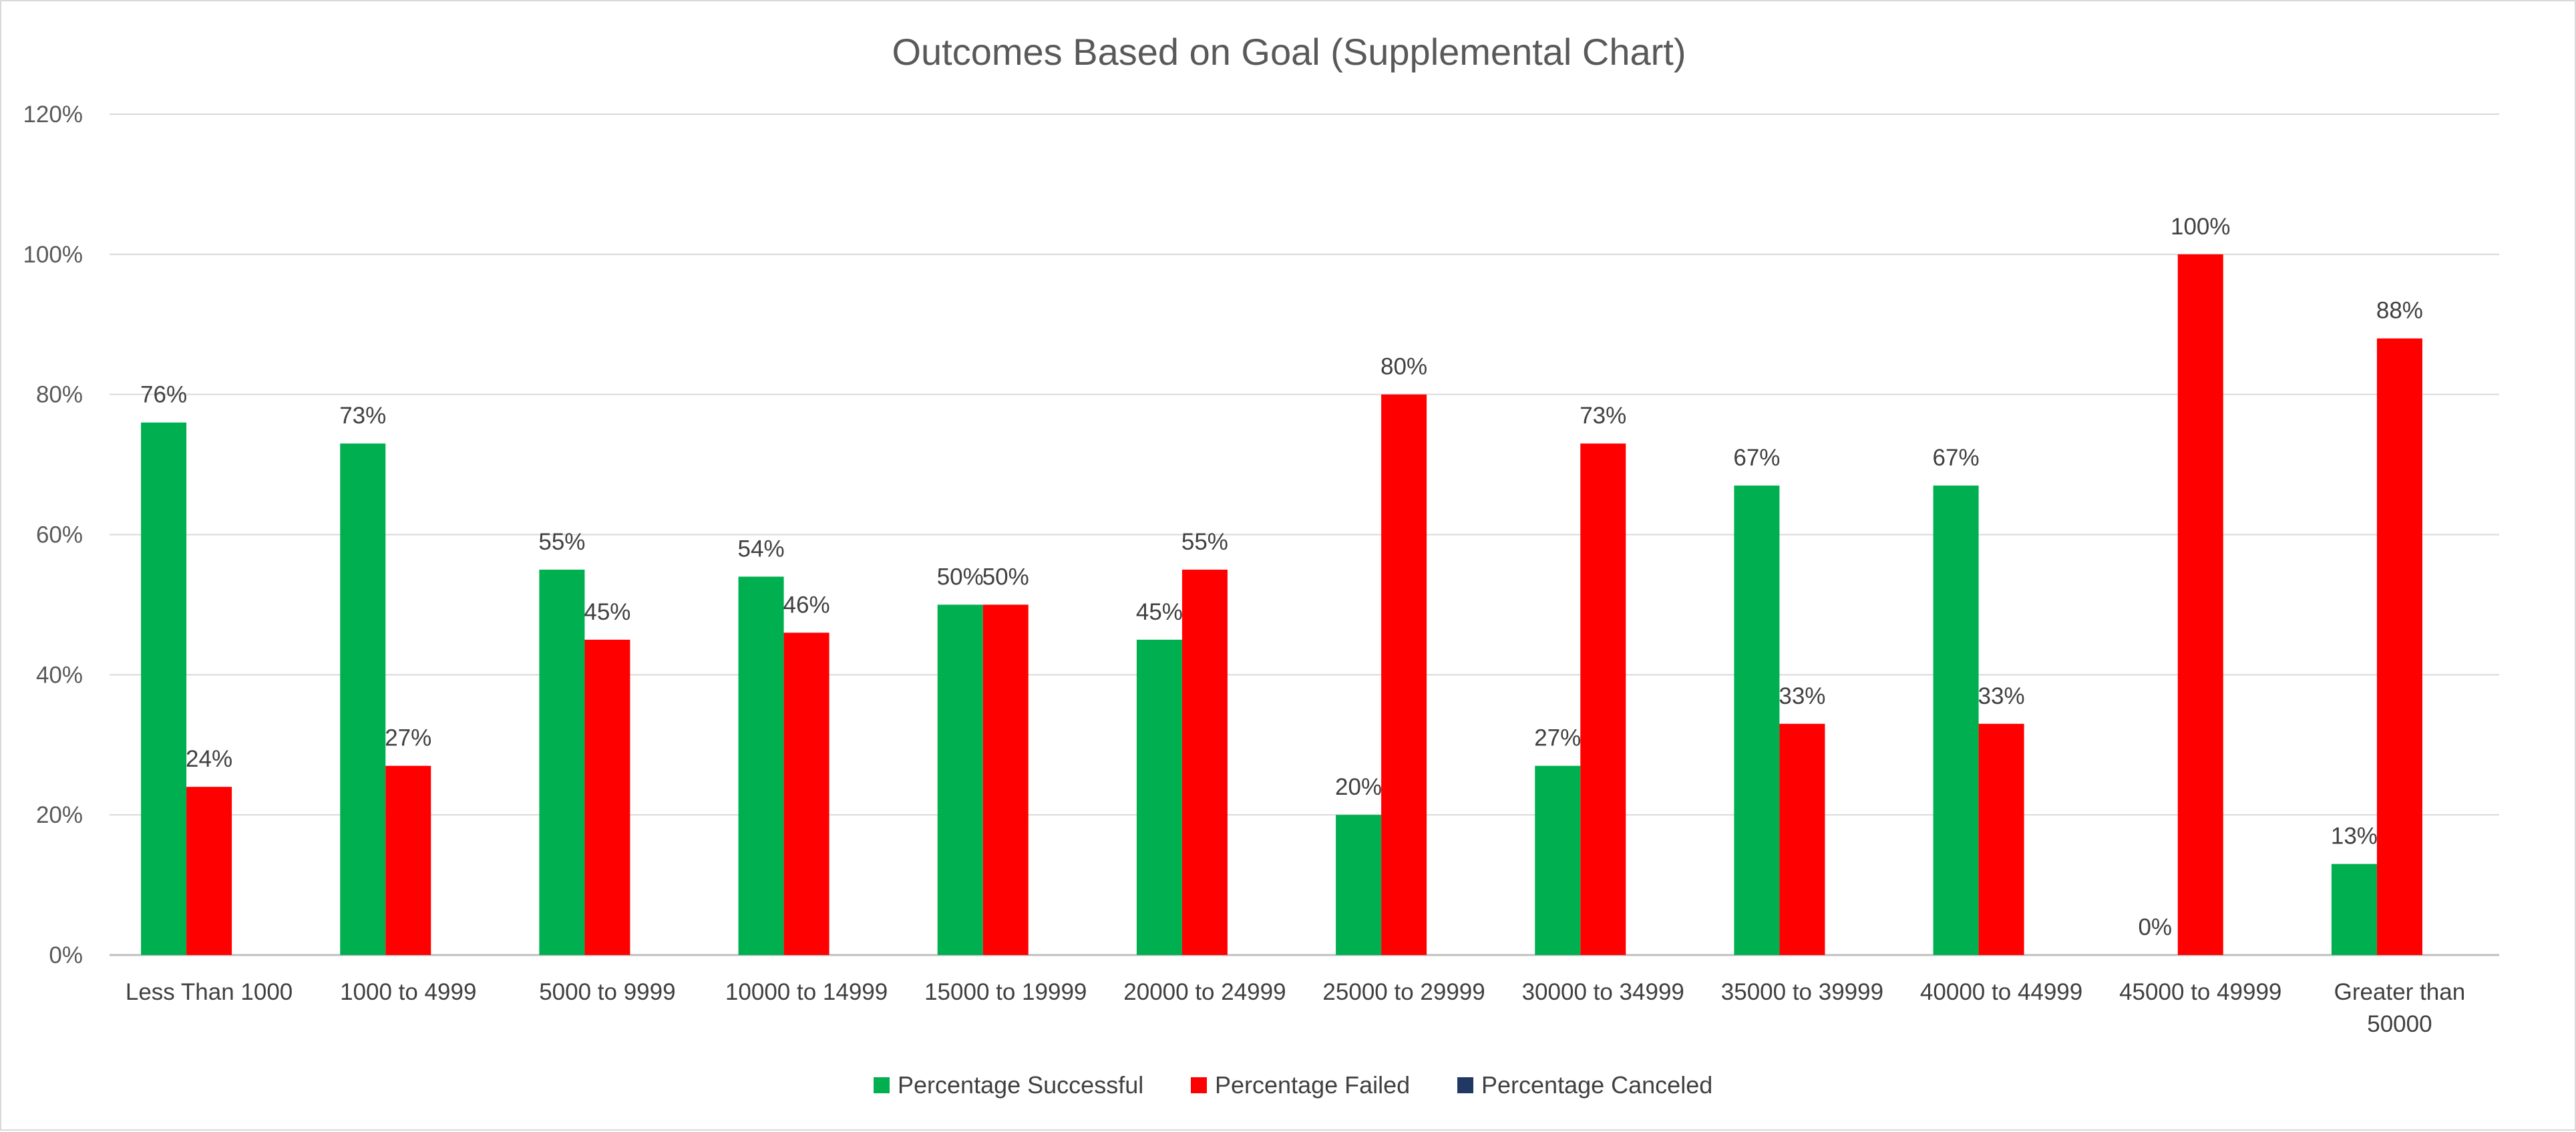 Image resolution: width=2576 pixels, height=1132 pixels. I want to click on data-label: 76%, so click(163, 395).